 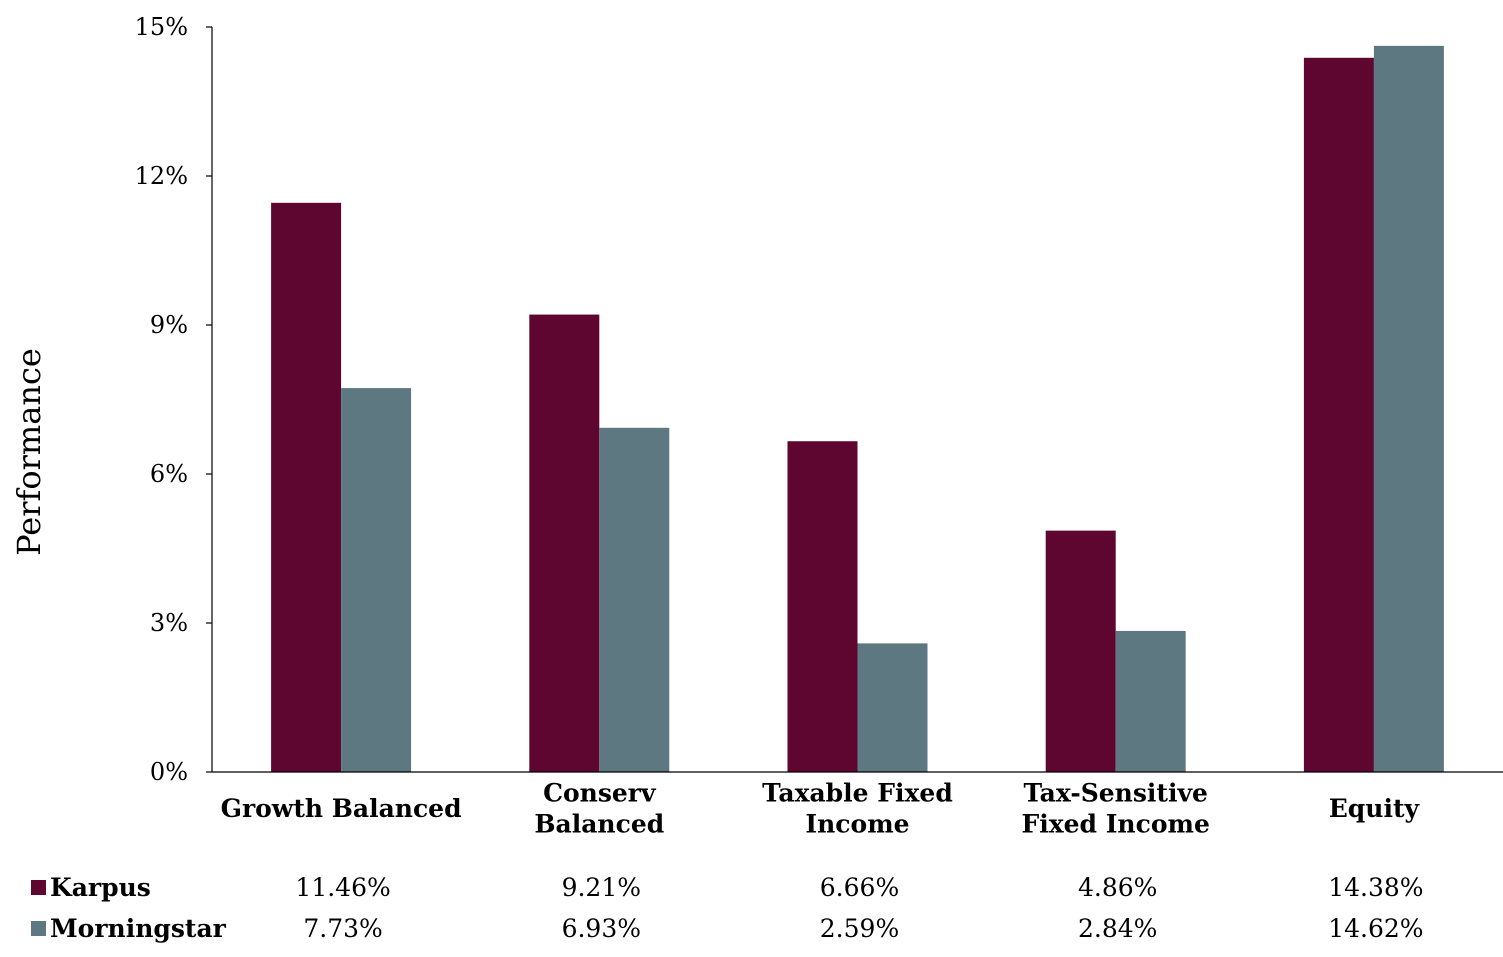 I want to click on table-value: 14.62%, so click(x=1375, y=928).